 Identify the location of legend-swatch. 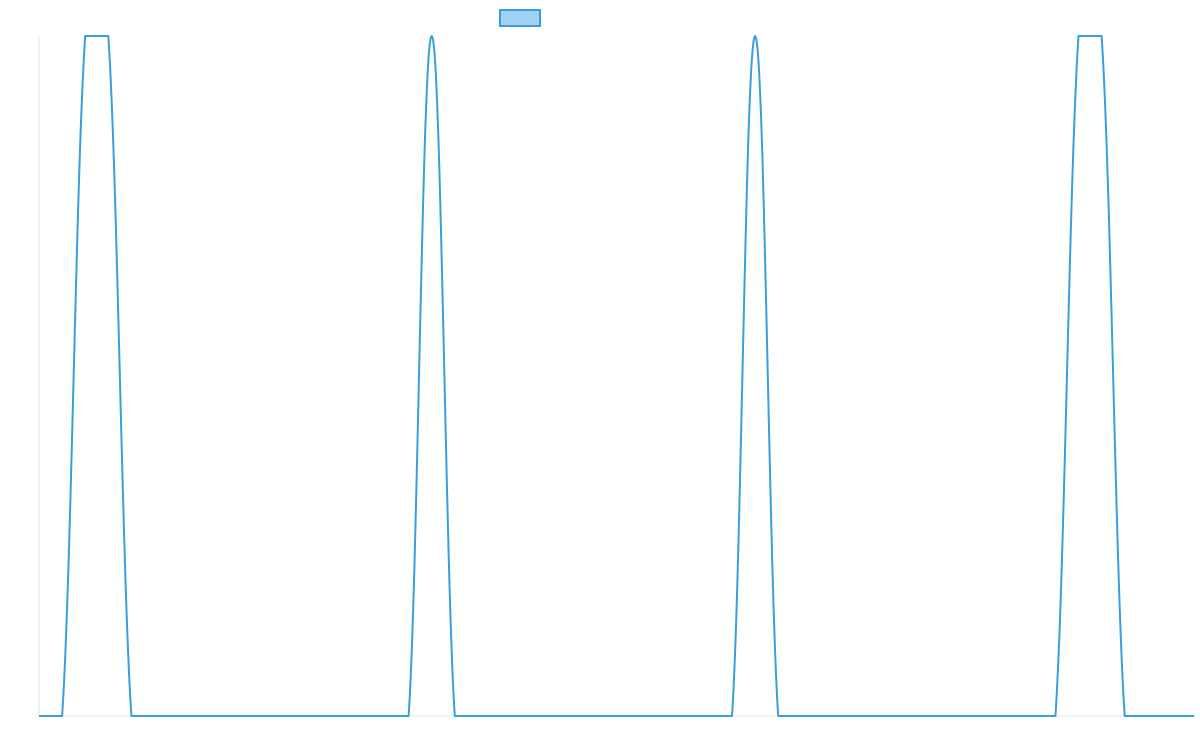
(520, 18).